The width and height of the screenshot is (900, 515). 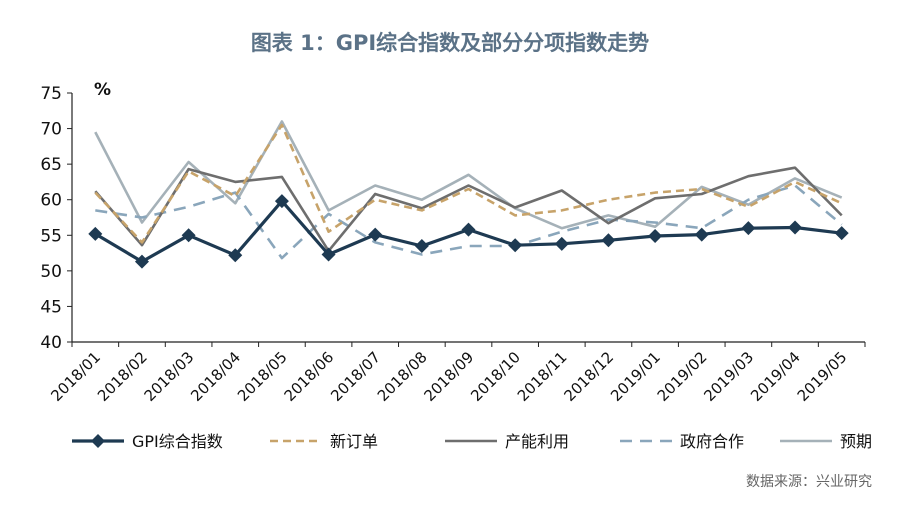 I want to click on x-tick-label: 2018/05, so click(x=262, y=376).